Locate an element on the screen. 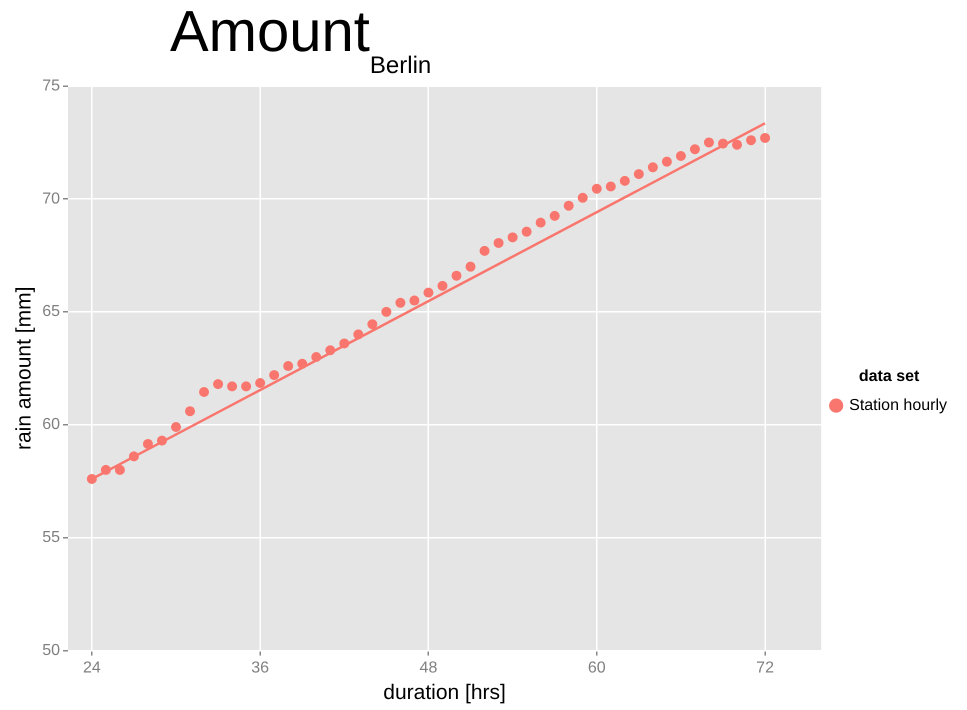  chart-title: Amount$_{Berlin}$ is located at coordinates (301, 40).